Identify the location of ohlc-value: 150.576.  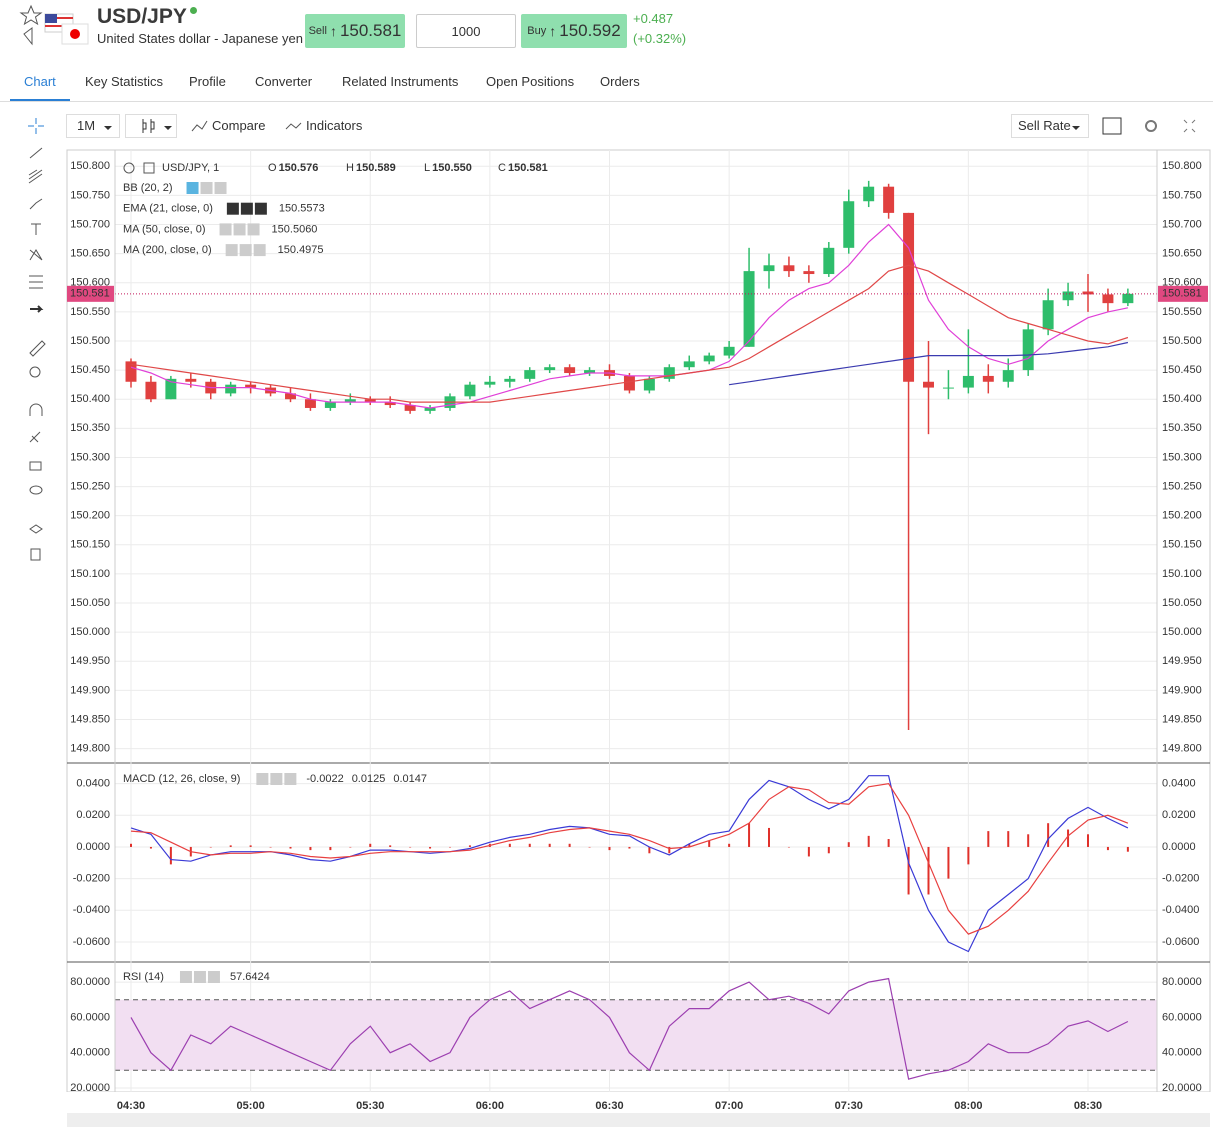
(299, 168).